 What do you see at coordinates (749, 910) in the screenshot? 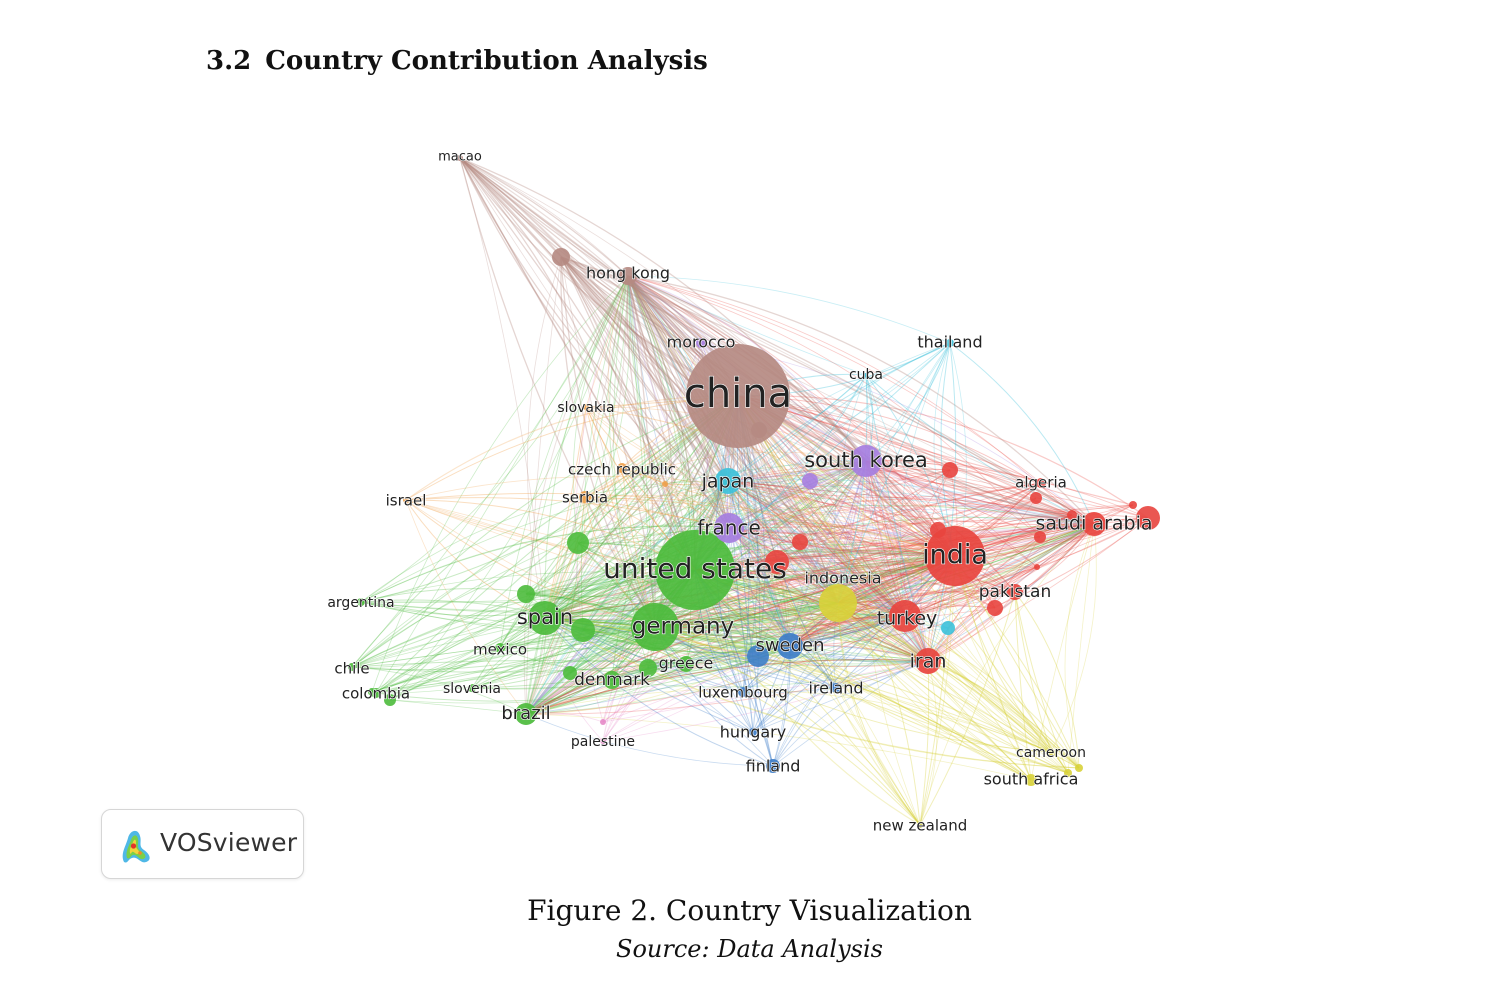
I see `figure-caption: Figure 2. Country Visualization` at bounding box center [749, 910].